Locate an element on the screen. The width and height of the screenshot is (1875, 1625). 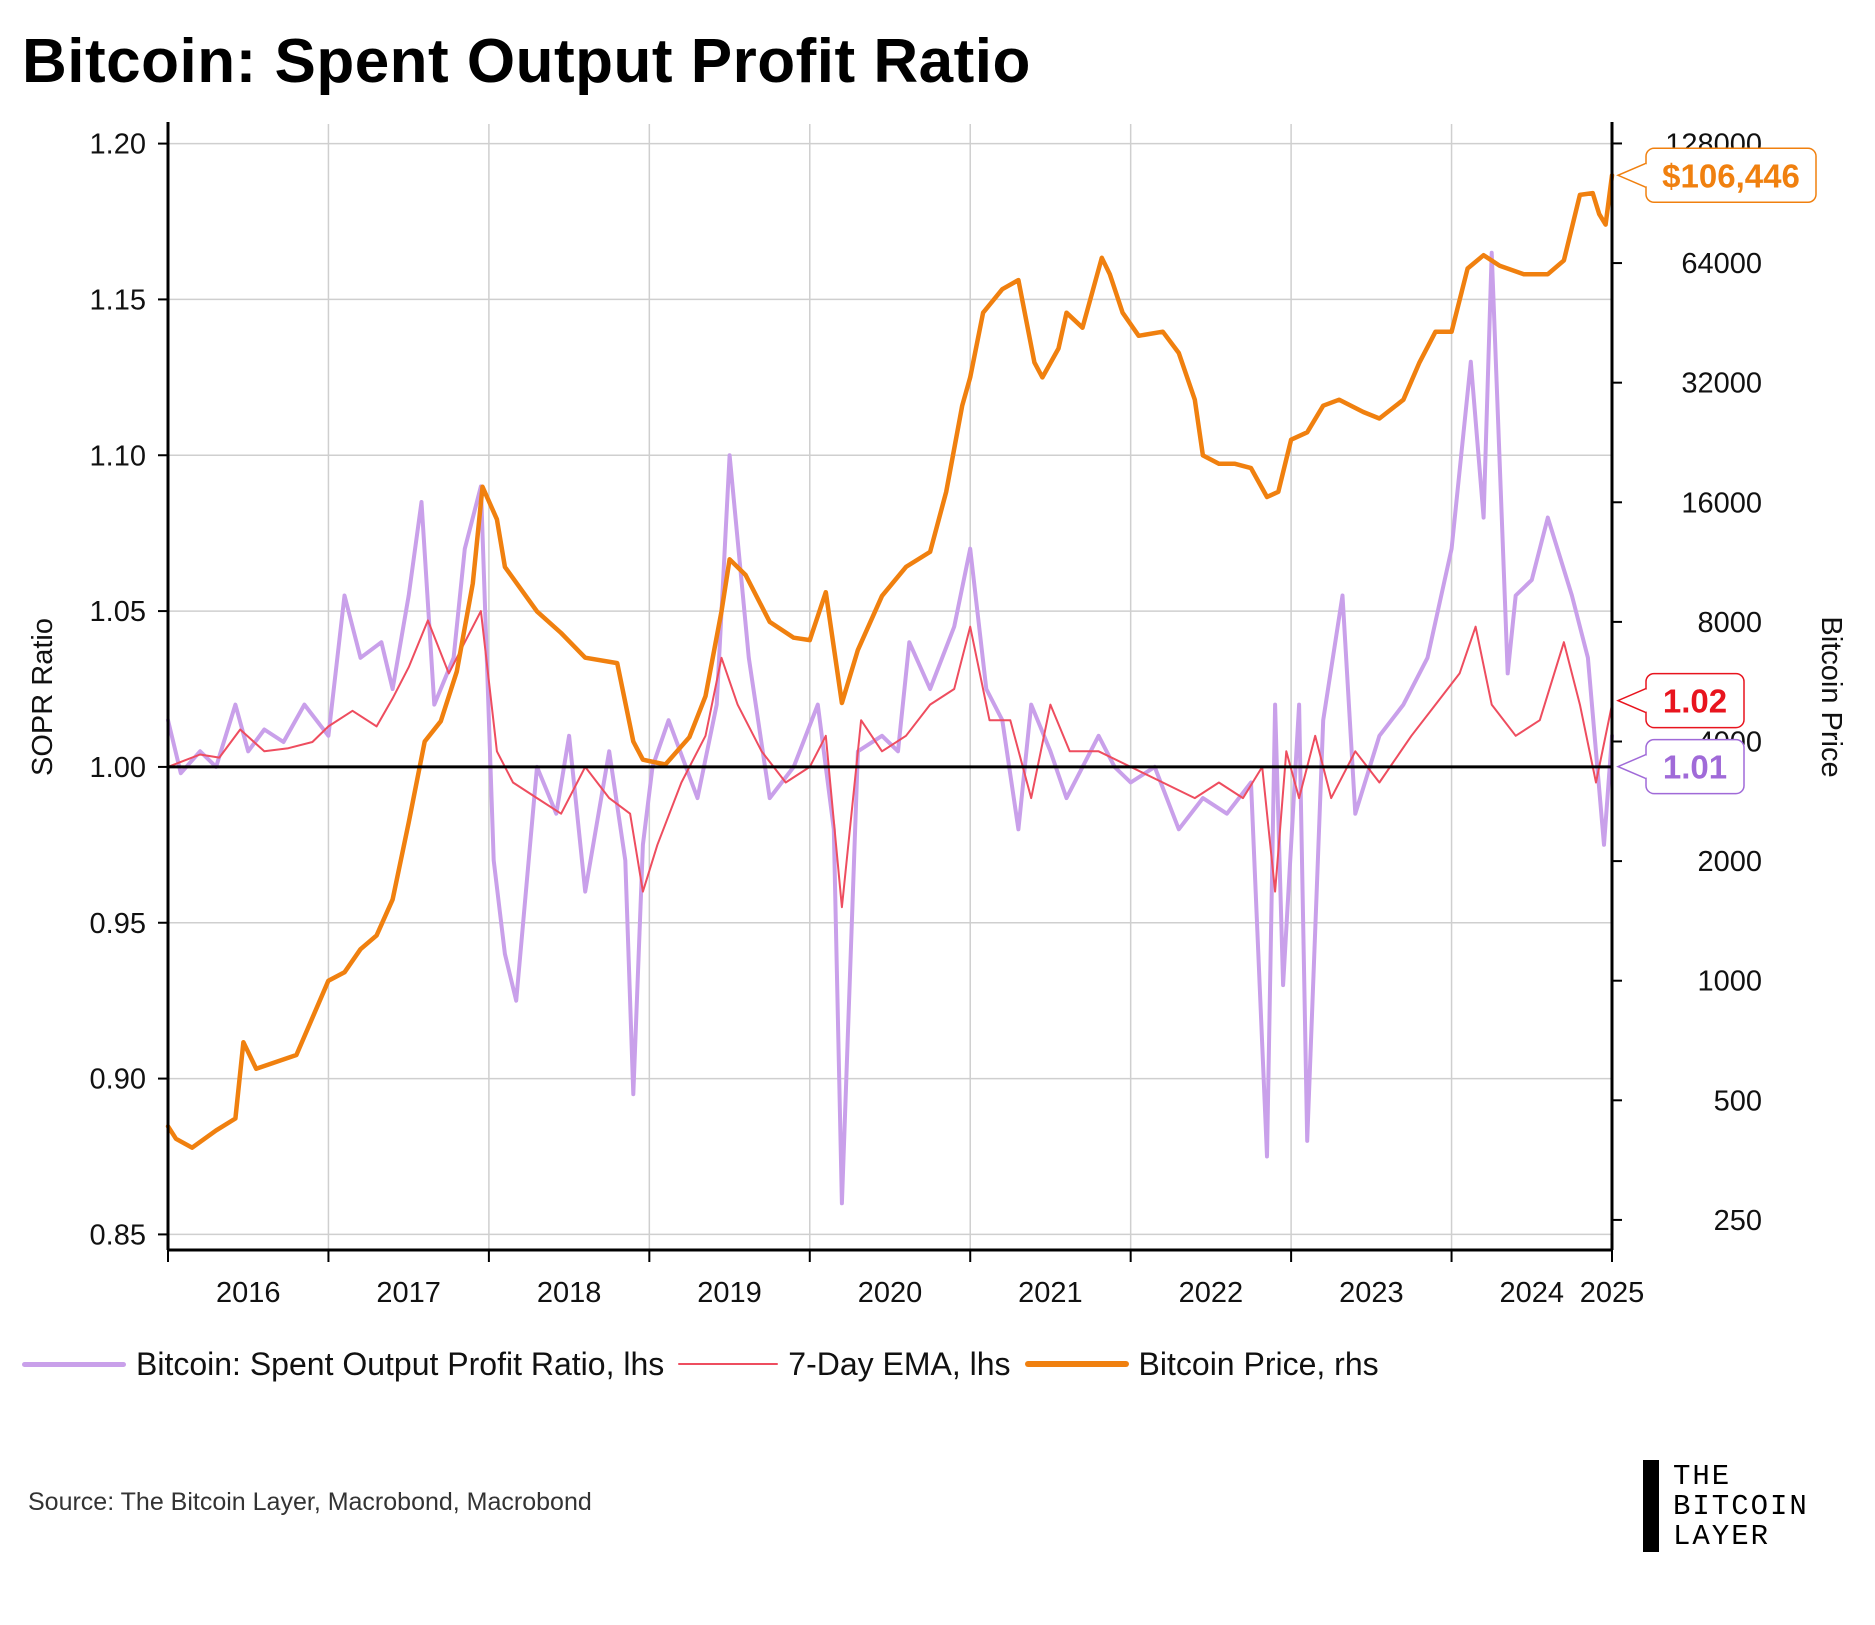
price-callout-text: $106,446 is located at coordinates (1731, 175).